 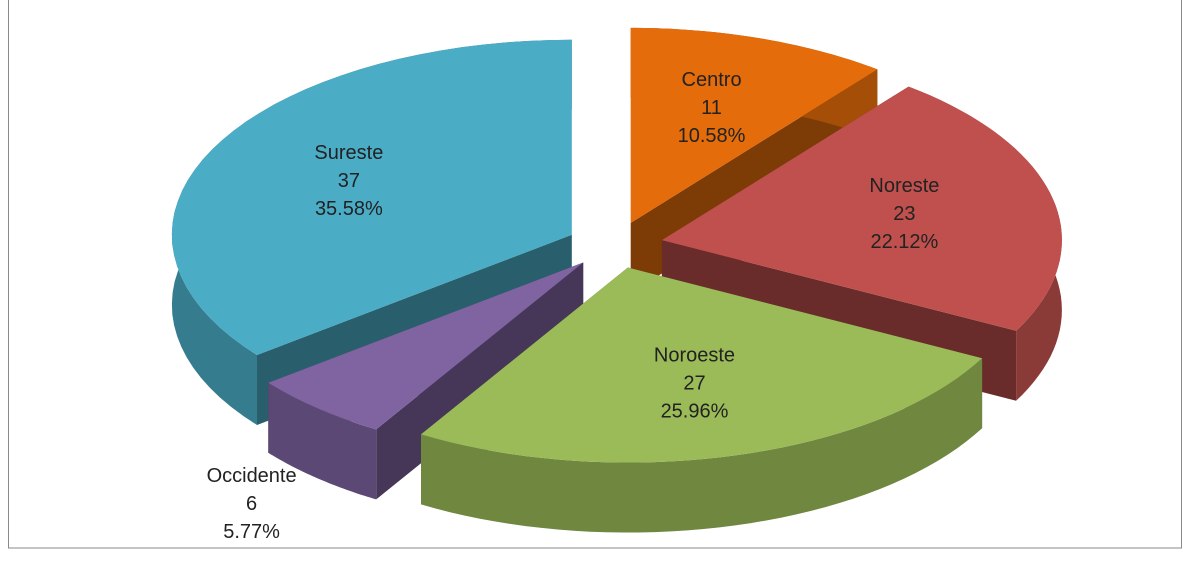 I want to click on data-label: 6, so click(x=251, y=504).